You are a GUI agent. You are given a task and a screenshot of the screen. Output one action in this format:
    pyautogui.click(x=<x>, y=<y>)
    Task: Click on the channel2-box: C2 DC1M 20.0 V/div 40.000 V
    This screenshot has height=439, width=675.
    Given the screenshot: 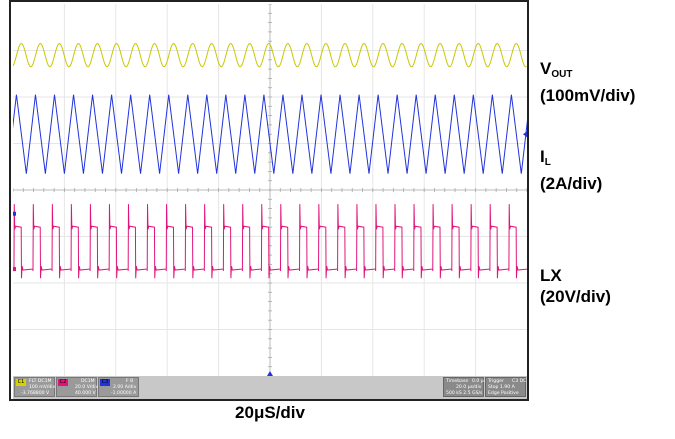 What is the action you would take?
    pyautogui.click(x=77, y=387)
    